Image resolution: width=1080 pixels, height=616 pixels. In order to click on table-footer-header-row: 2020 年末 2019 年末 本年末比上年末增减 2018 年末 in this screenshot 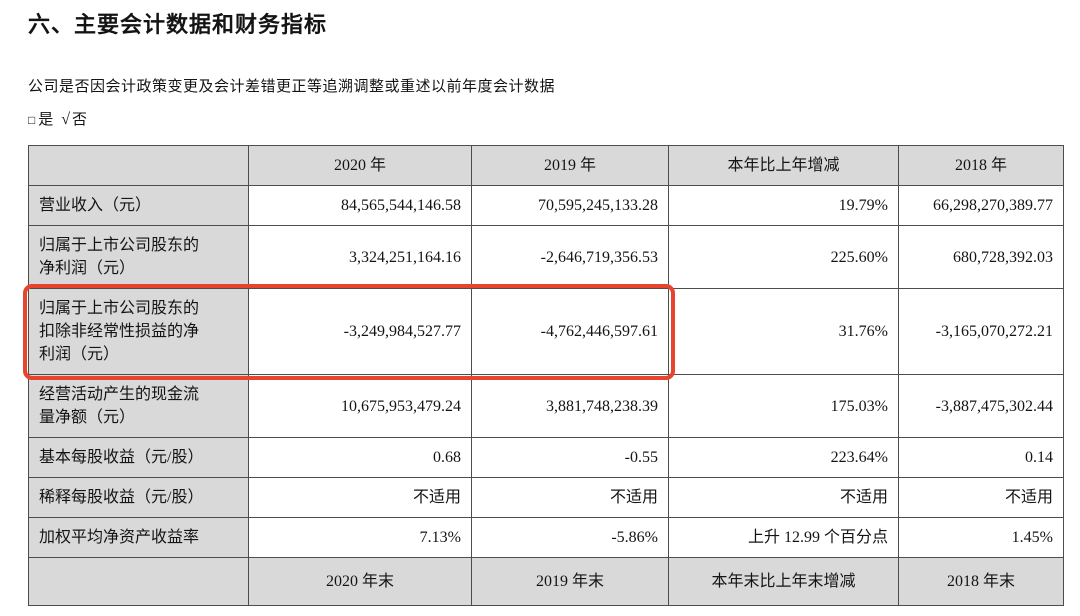, I will do `click(546, 581)`.